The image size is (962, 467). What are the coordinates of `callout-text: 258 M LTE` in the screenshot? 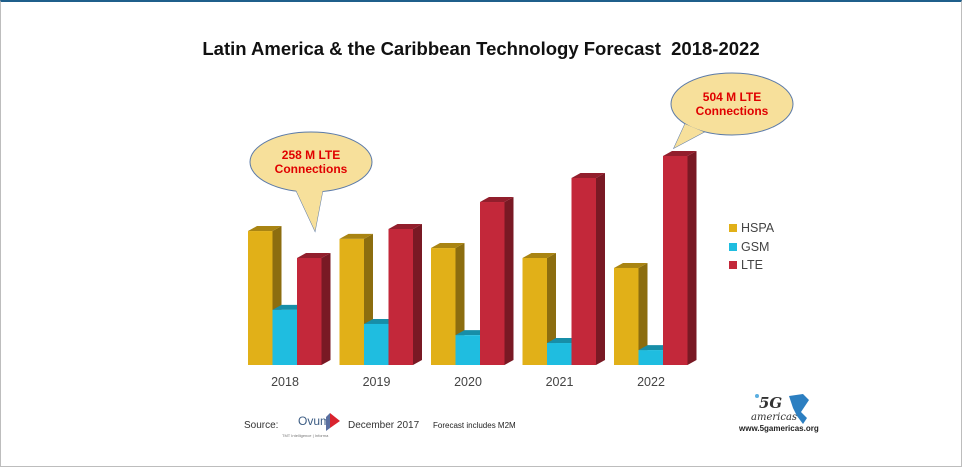 It's located at (311, 155).